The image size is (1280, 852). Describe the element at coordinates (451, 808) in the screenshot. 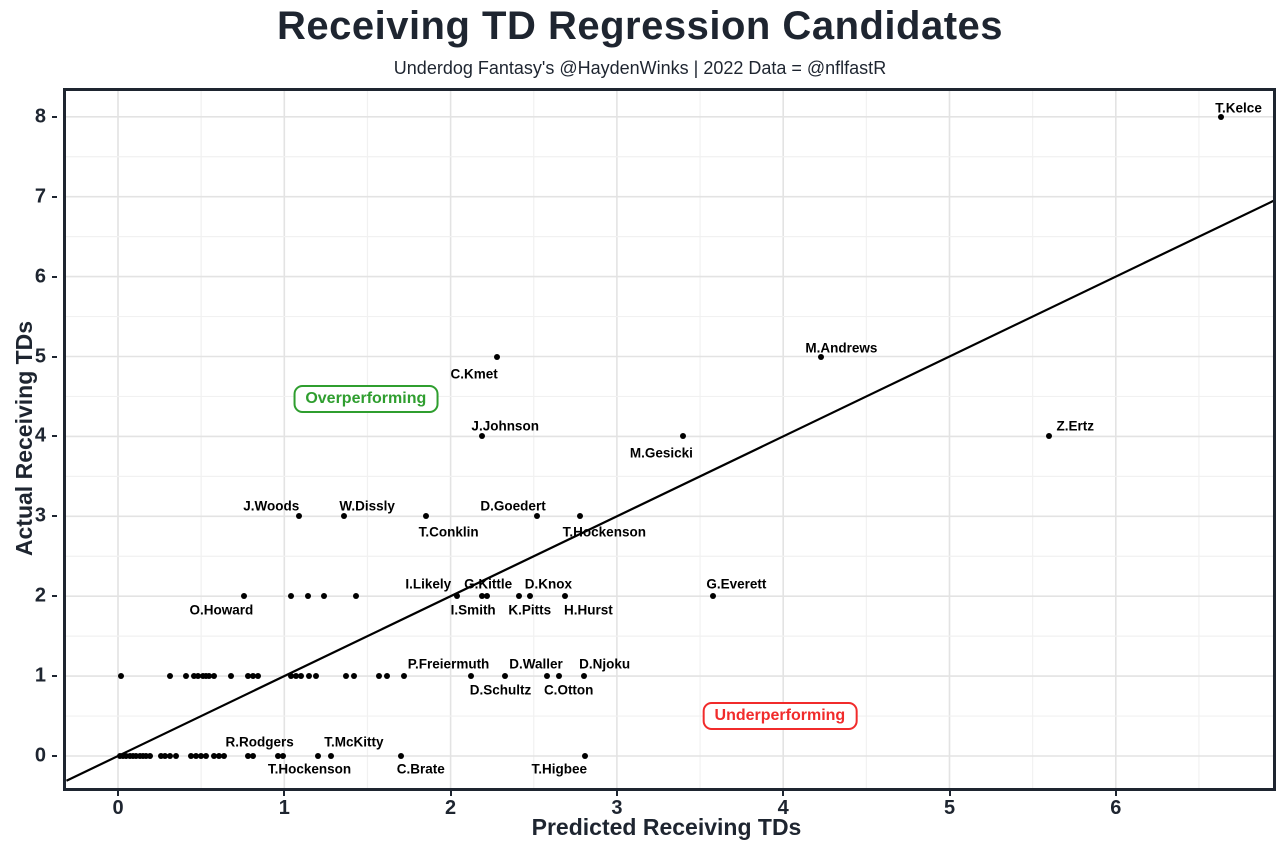

I see `x-tick-label: 2` at that location.